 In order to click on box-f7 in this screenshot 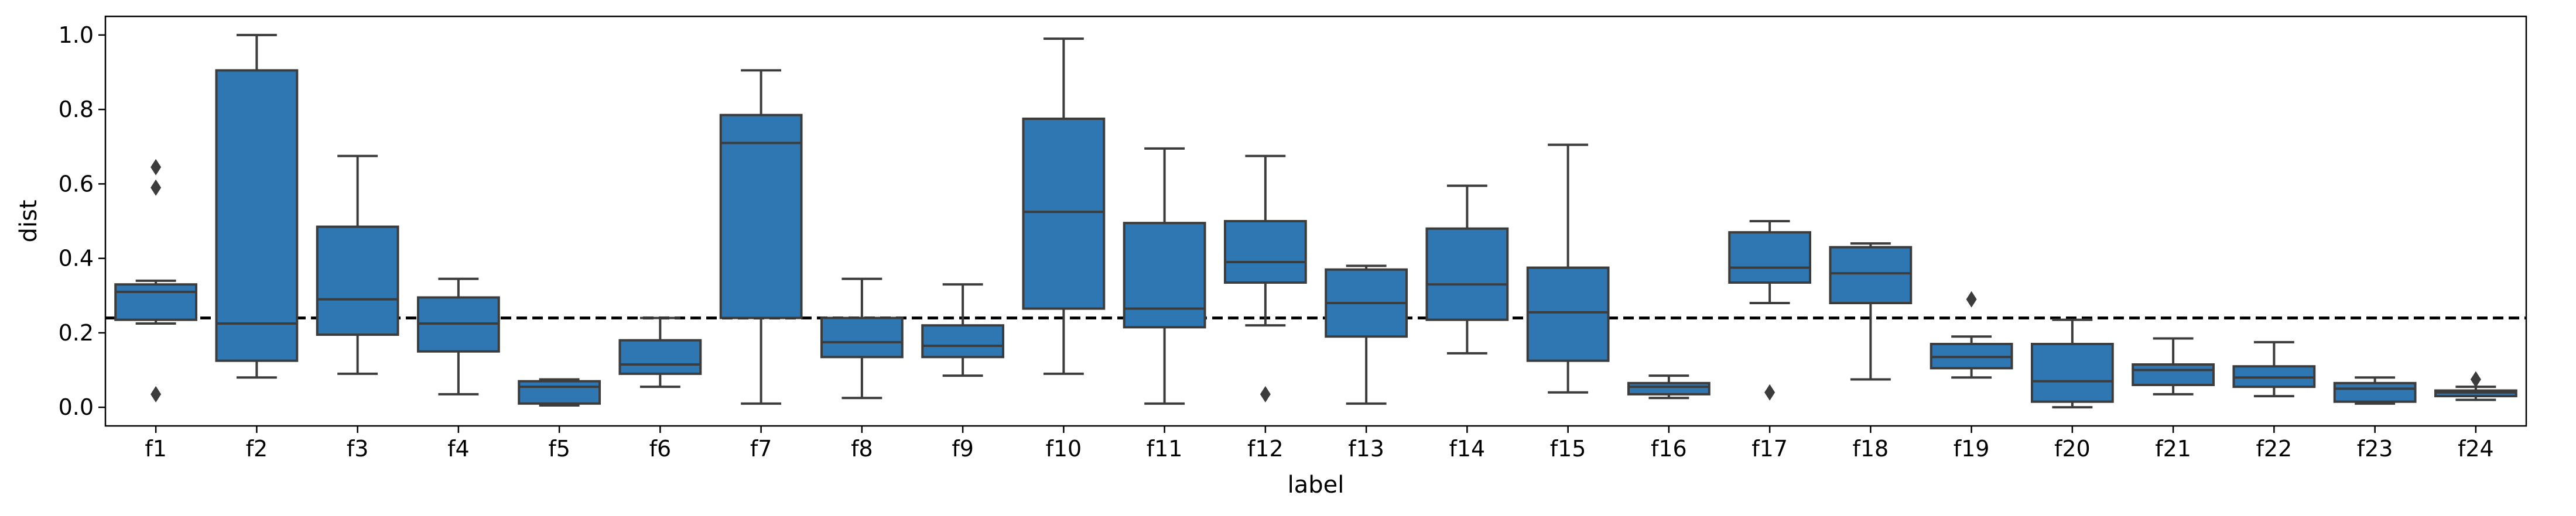, I will do `click(761, 237)`.